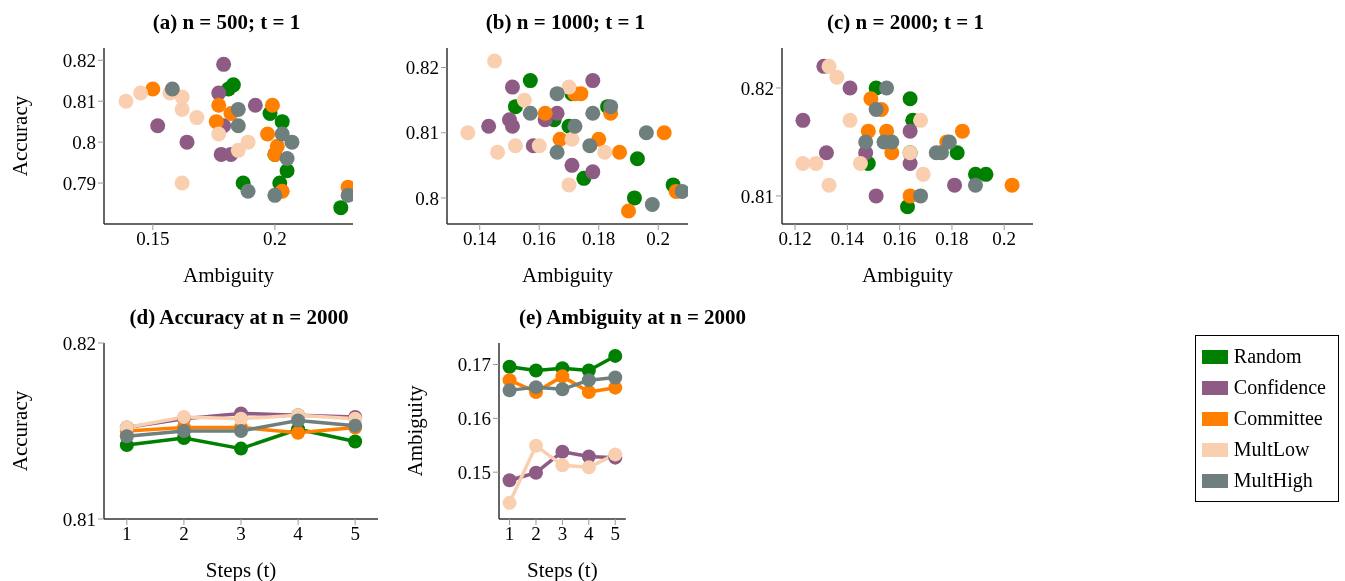  What do you see at coordinates (474, 419) in the screenshot?
I see `y-tick-label: 0.16` at bounding box center [474, 419].